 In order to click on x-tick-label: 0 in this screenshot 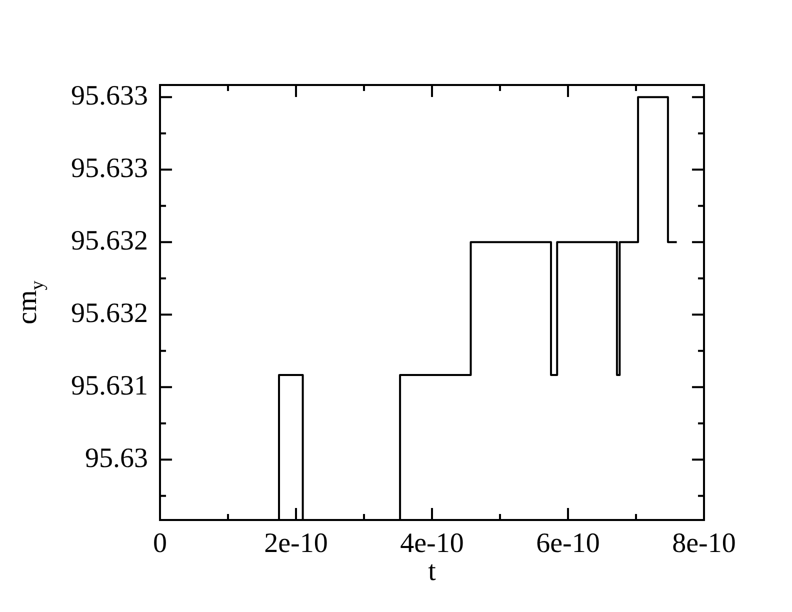, I will do `click(160, 544)`.